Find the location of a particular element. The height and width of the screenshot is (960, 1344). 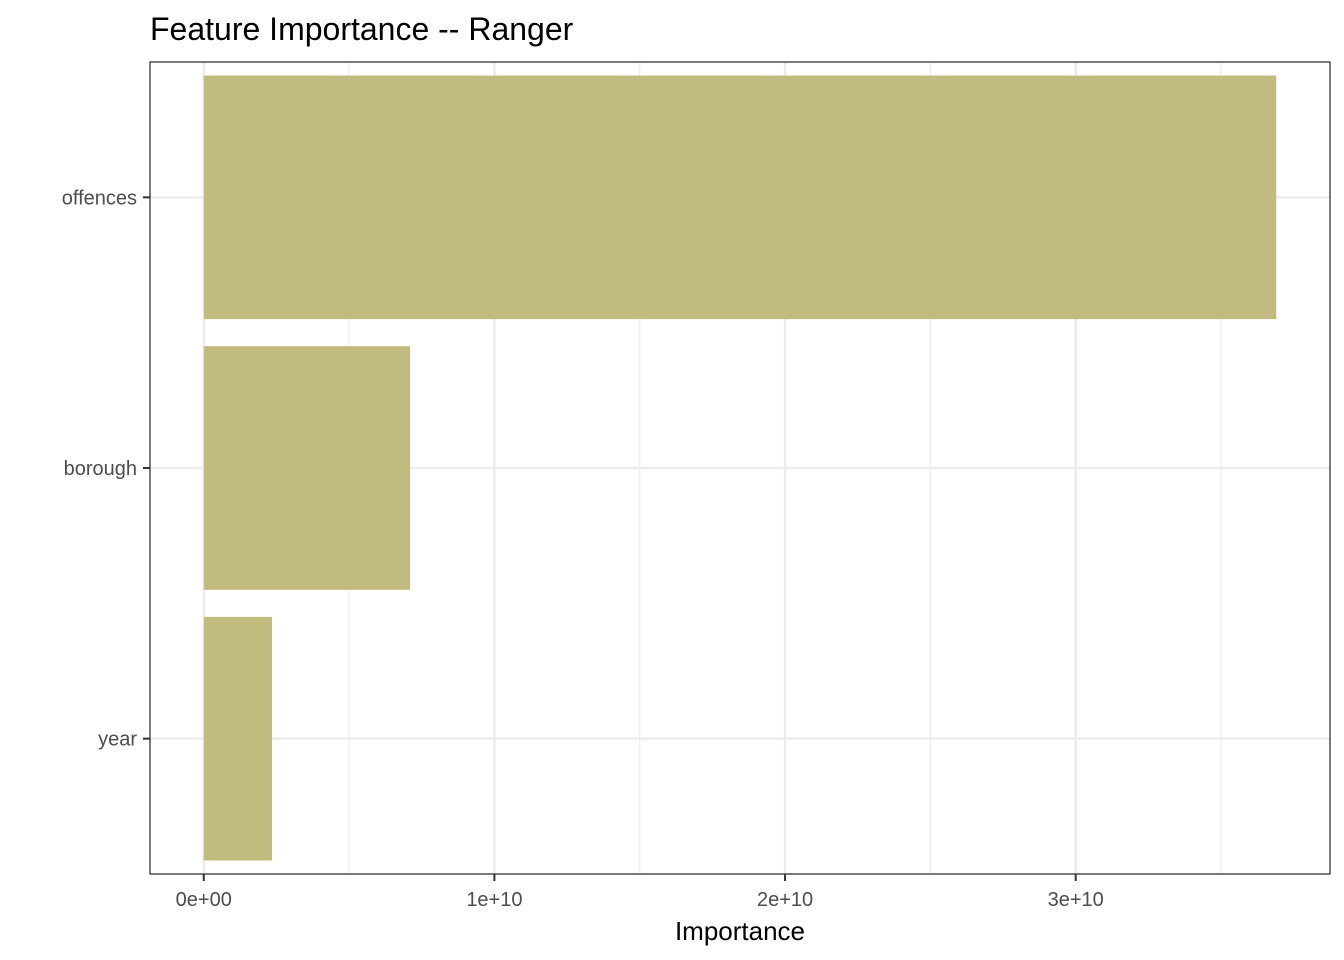

x-tick-label: 0e+00 is located at coordinates (204, 900).